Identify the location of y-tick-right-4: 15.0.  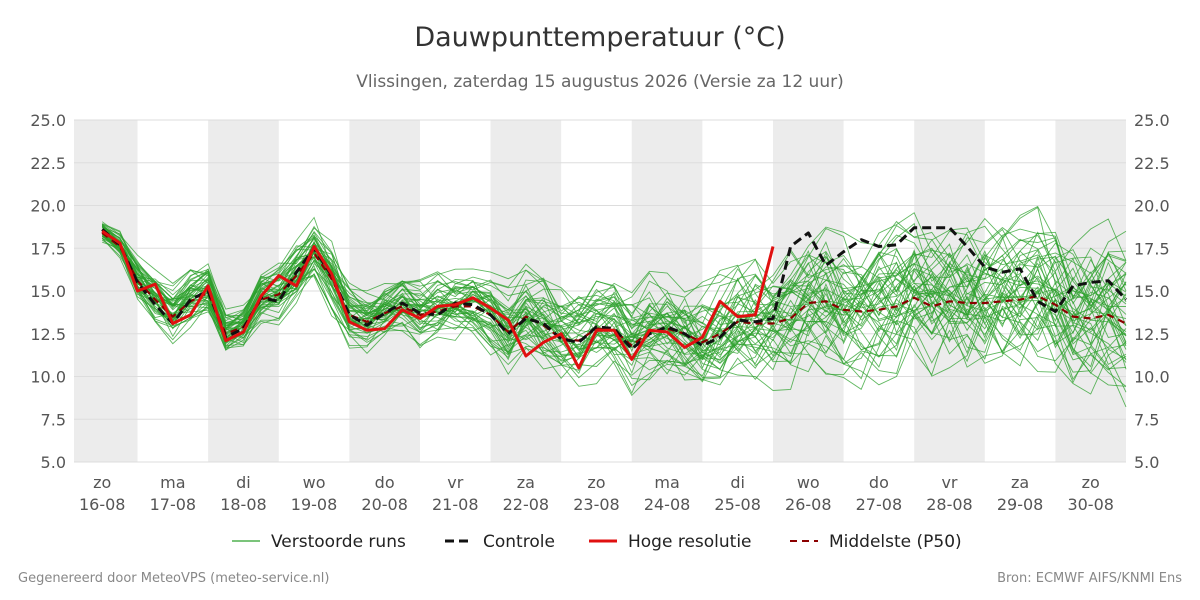
(1152, 291).